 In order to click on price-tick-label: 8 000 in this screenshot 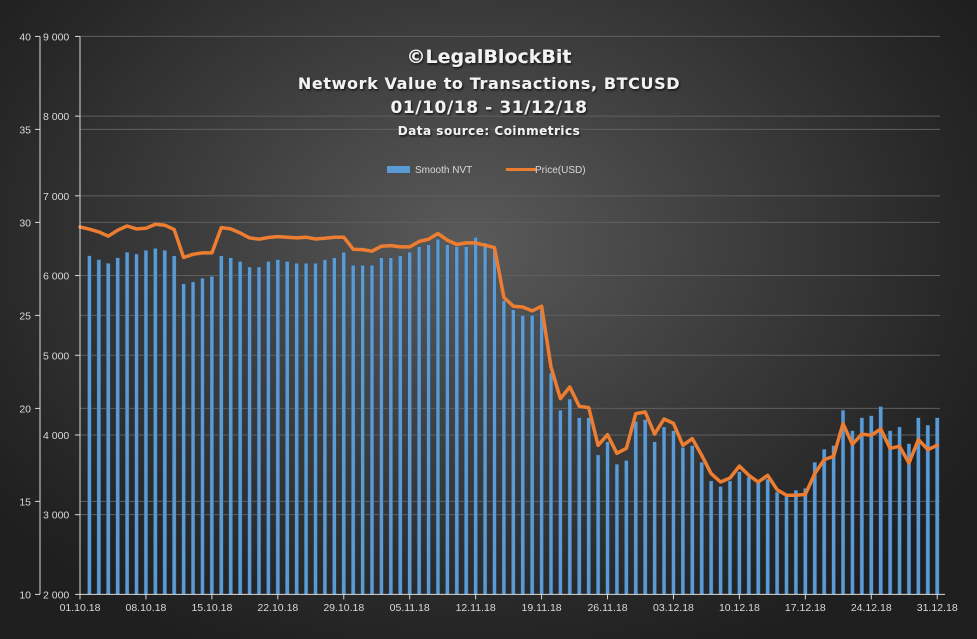, I will do `click(56, 117)`.